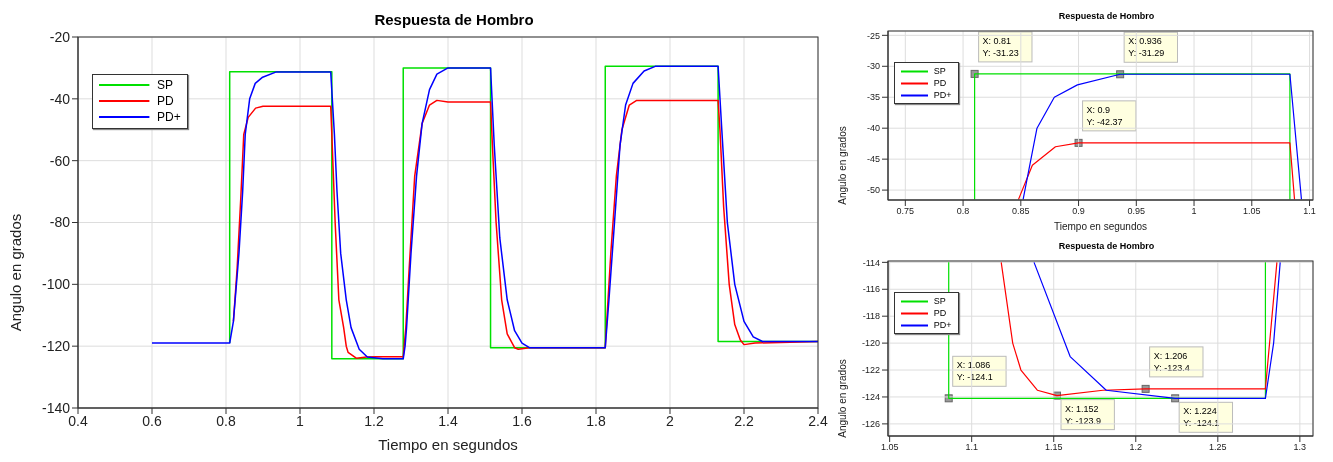 The width and height of the screenshot is (1333, 462). Describe the element at coordinates (818, 420) in the screenshot. I see `x-tick-label: 2.4` at that location.